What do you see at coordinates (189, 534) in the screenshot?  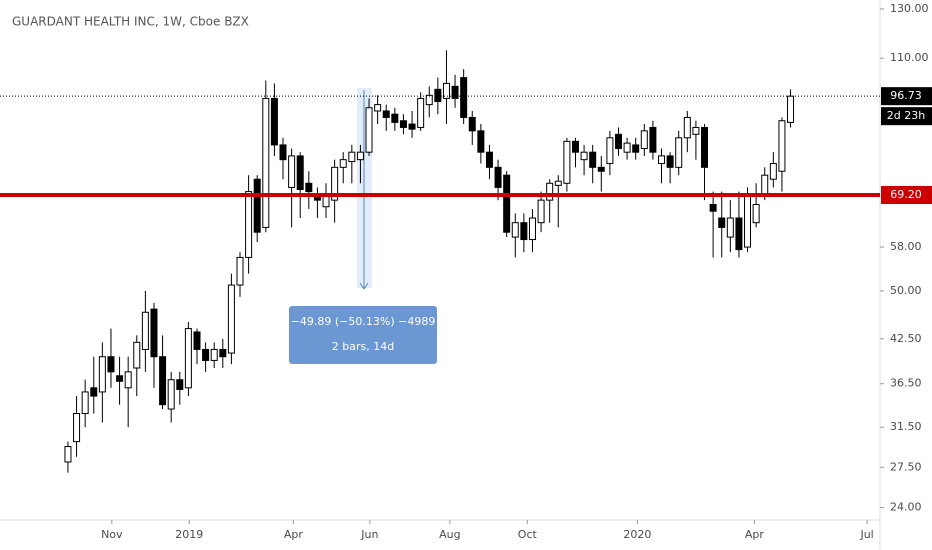 I see `x-tick-label: 2019` at bounding box center [189, 534].